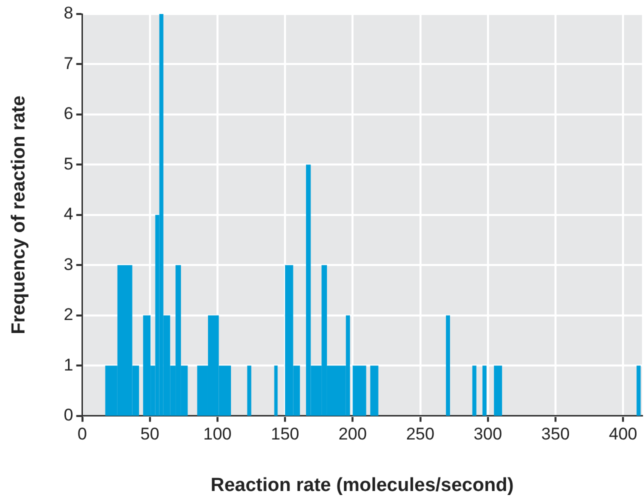 This screenshot has width=644, height=503. What do you see at coordinates (69, 214) in the screenshot?
I see `y-tick-label: 4` at bounding box center [69, 214].